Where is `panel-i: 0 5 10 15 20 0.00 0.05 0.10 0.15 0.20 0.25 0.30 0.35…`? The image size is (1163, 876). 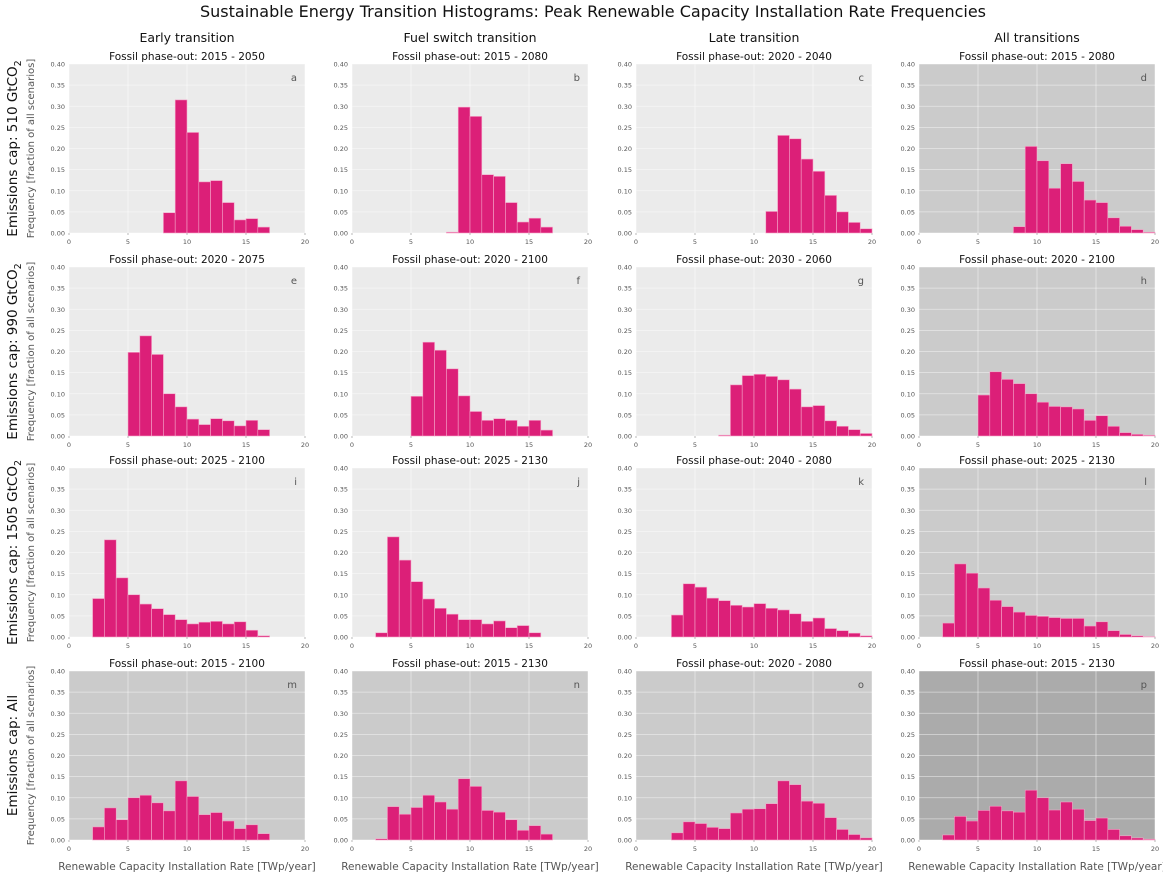
panel-i: 0 5 10 15 20 0.00 0.05 0.10 0.15 0.20 0.25 0.30 0.35… is located at coordinates (180, 552).